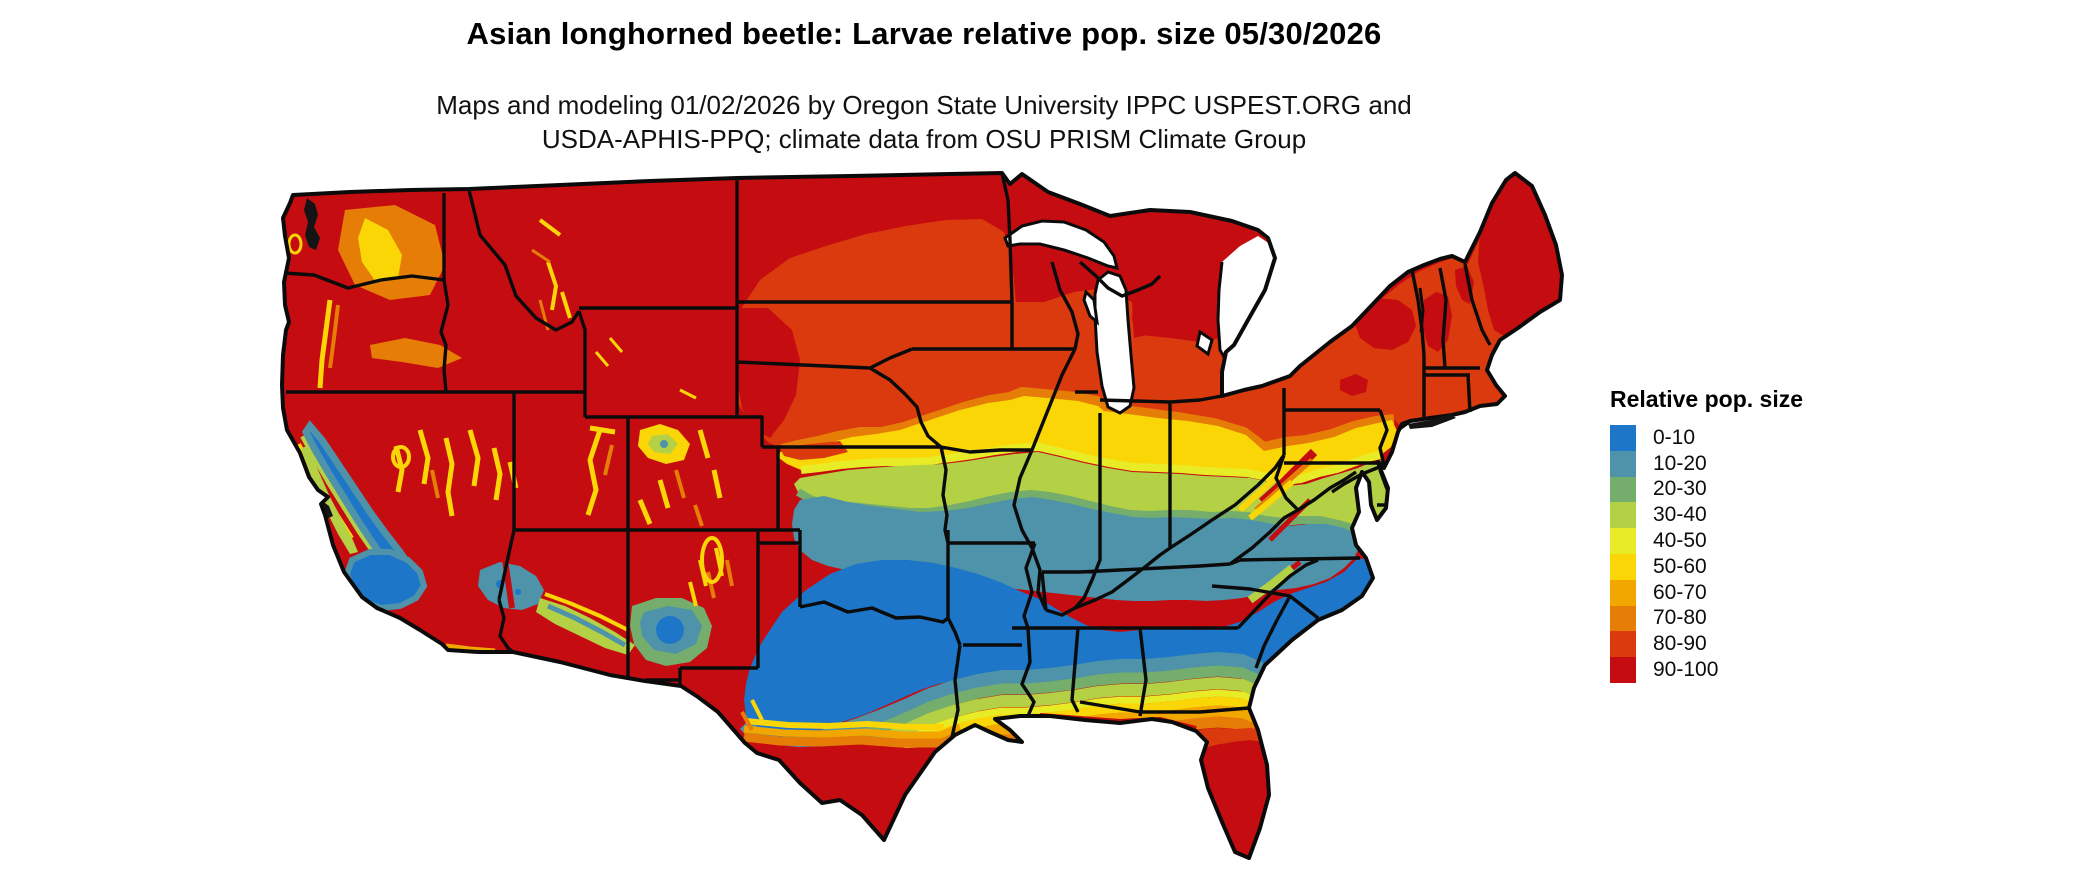 Image resolution: width=2100 pixels, height=892 pixels. I want to click on central-valley-green-edge, so click(338, 494).